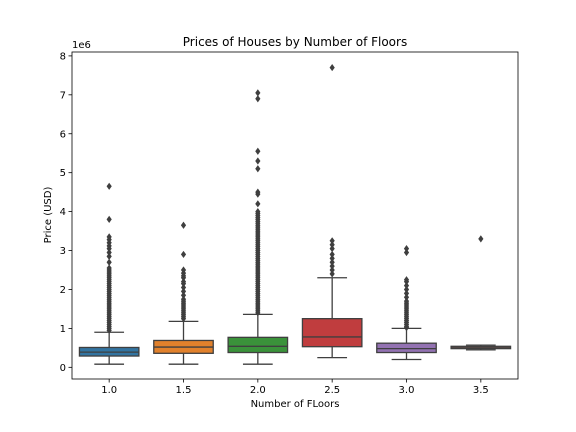 This screenshot has height=432, width=576. I want to click on x-tick-label: 1.0, so click(109, 390).